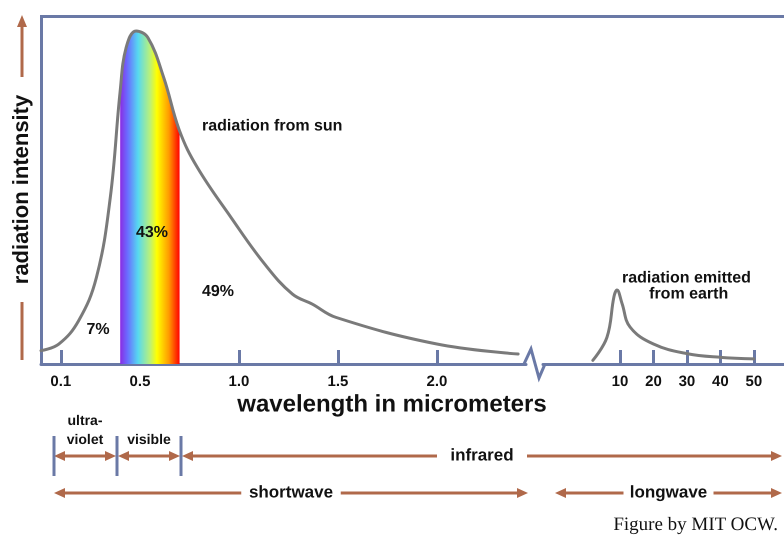 Image resolution: width=784 pixels, height=538 pixels. What do you see at coordinates (239, 381) in the screenshot?
I see `x-tick-label: 1.0` at bounding box center [239, 381].